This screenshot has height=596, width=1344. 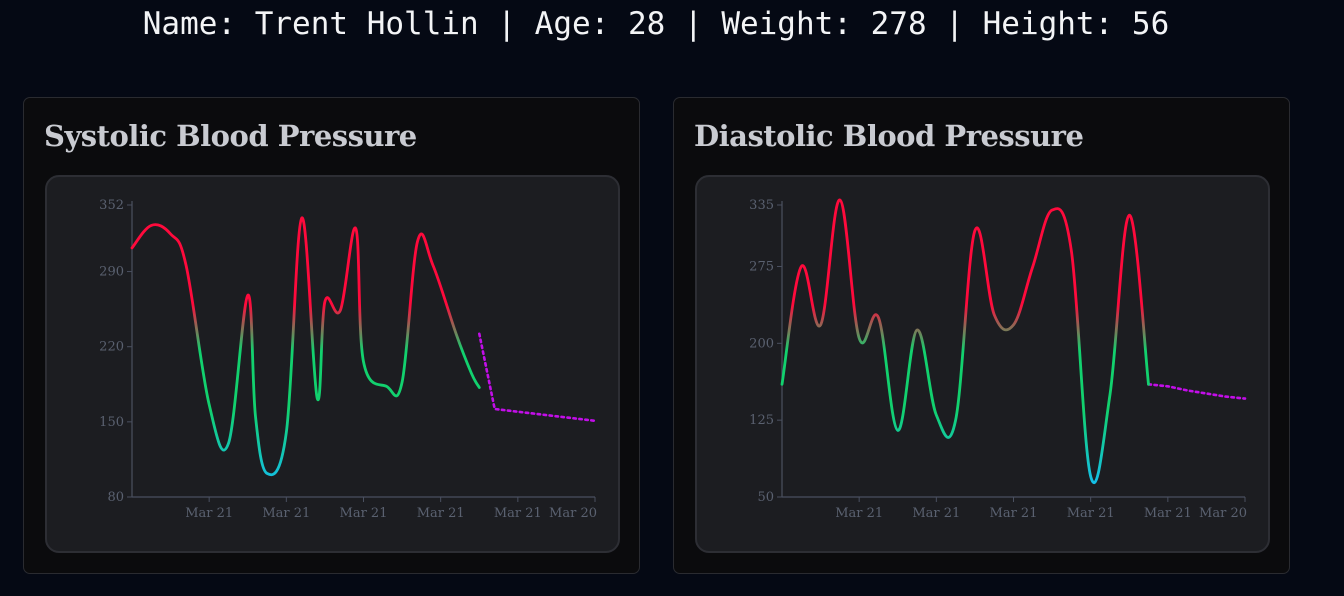 I want to click on y-tick-label: 50, so click(x=765, y=497).